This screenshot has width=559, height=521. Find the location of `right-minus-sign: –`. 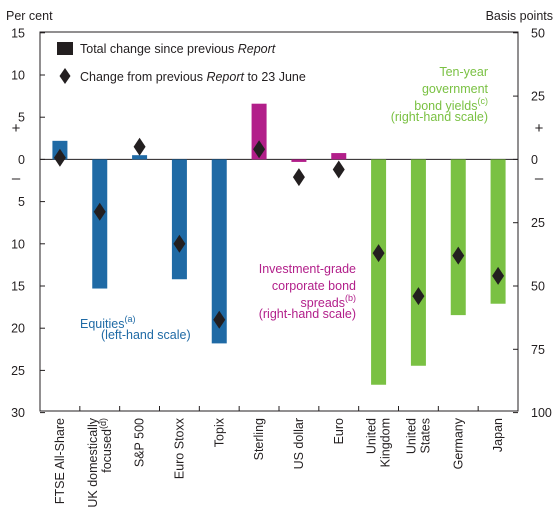

right-minus-sign: – is located at coordinates (539, 178).